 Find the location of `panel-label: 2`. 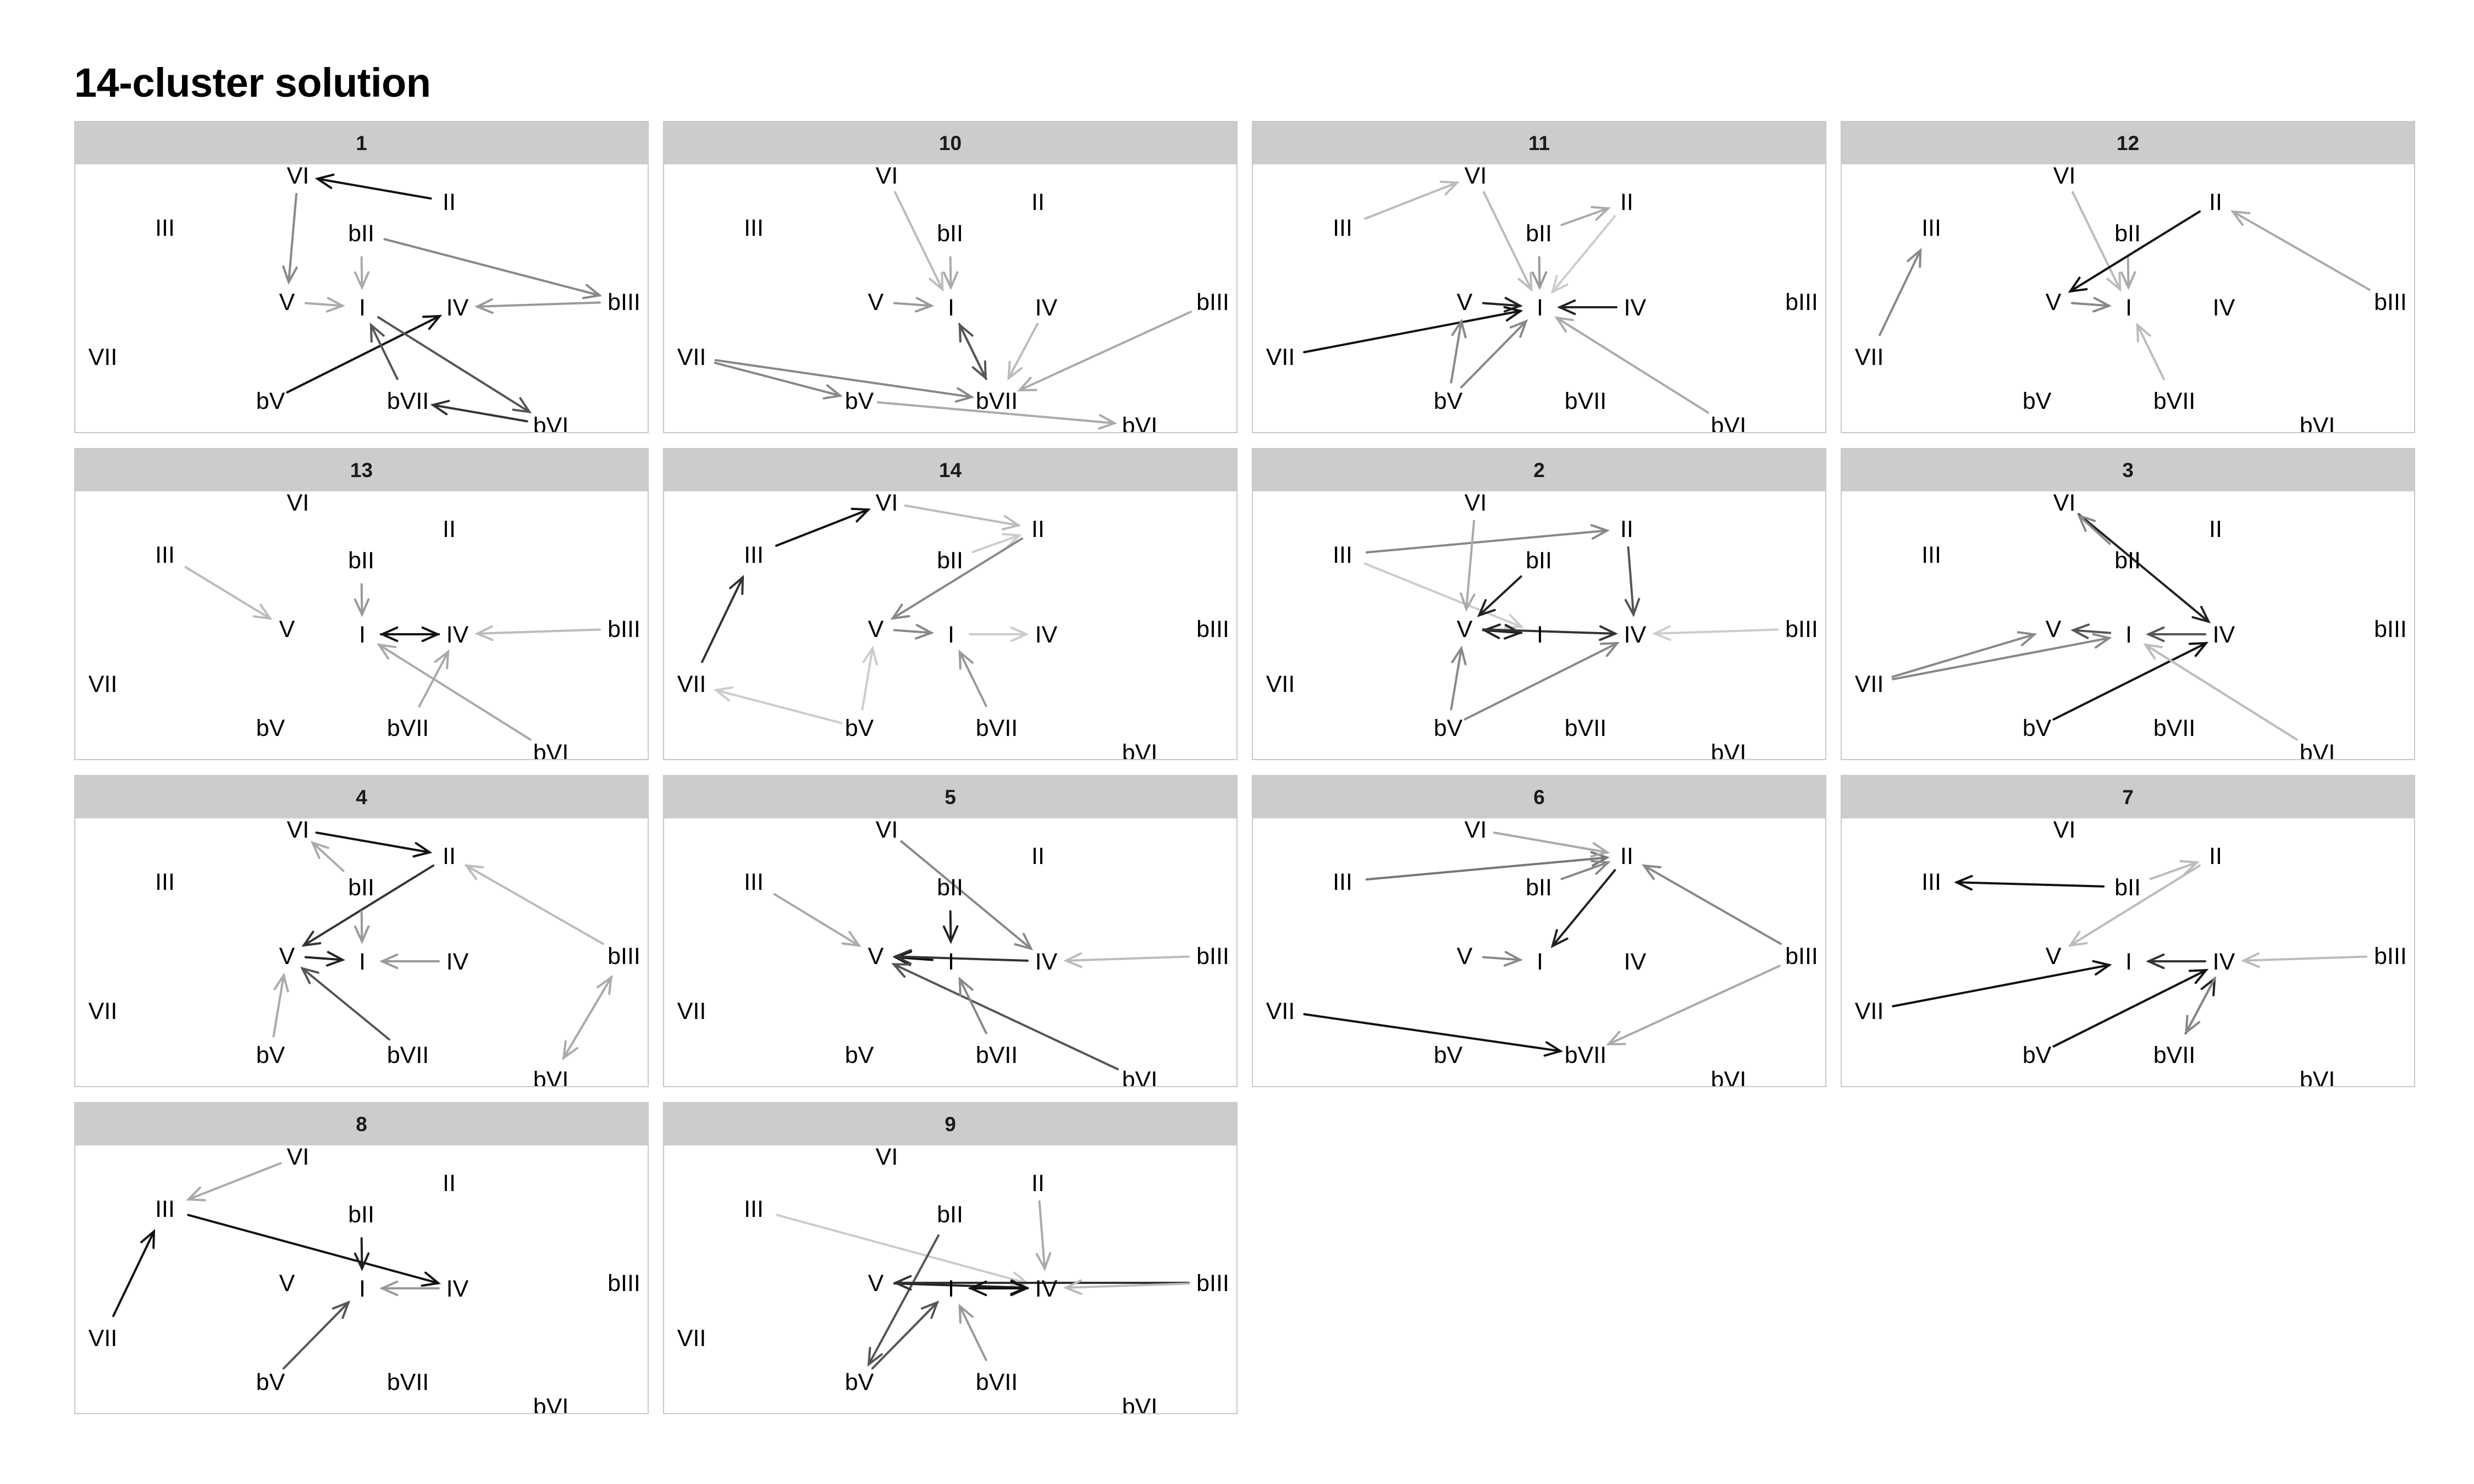

panel-label: 2 is located at coordinates (1539, 470).